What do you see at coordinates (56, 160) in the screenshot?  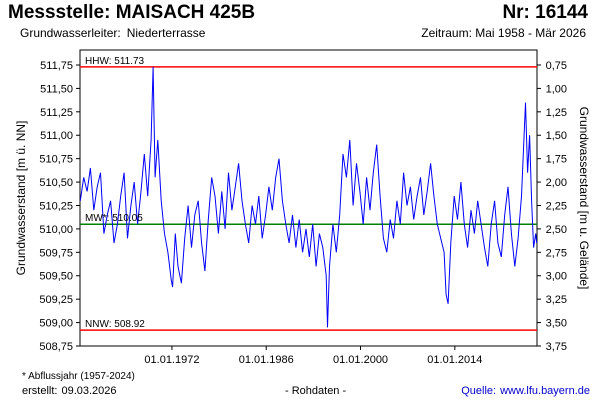 I see `y-left-tick-label: 510,75` at bounding box center [56, 160].